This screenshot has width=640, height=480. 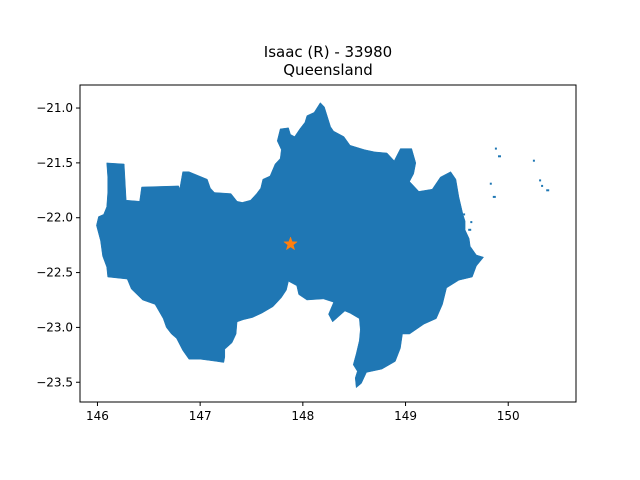 I want to click on x-tick-label: 149, so click(x=405, y=416).